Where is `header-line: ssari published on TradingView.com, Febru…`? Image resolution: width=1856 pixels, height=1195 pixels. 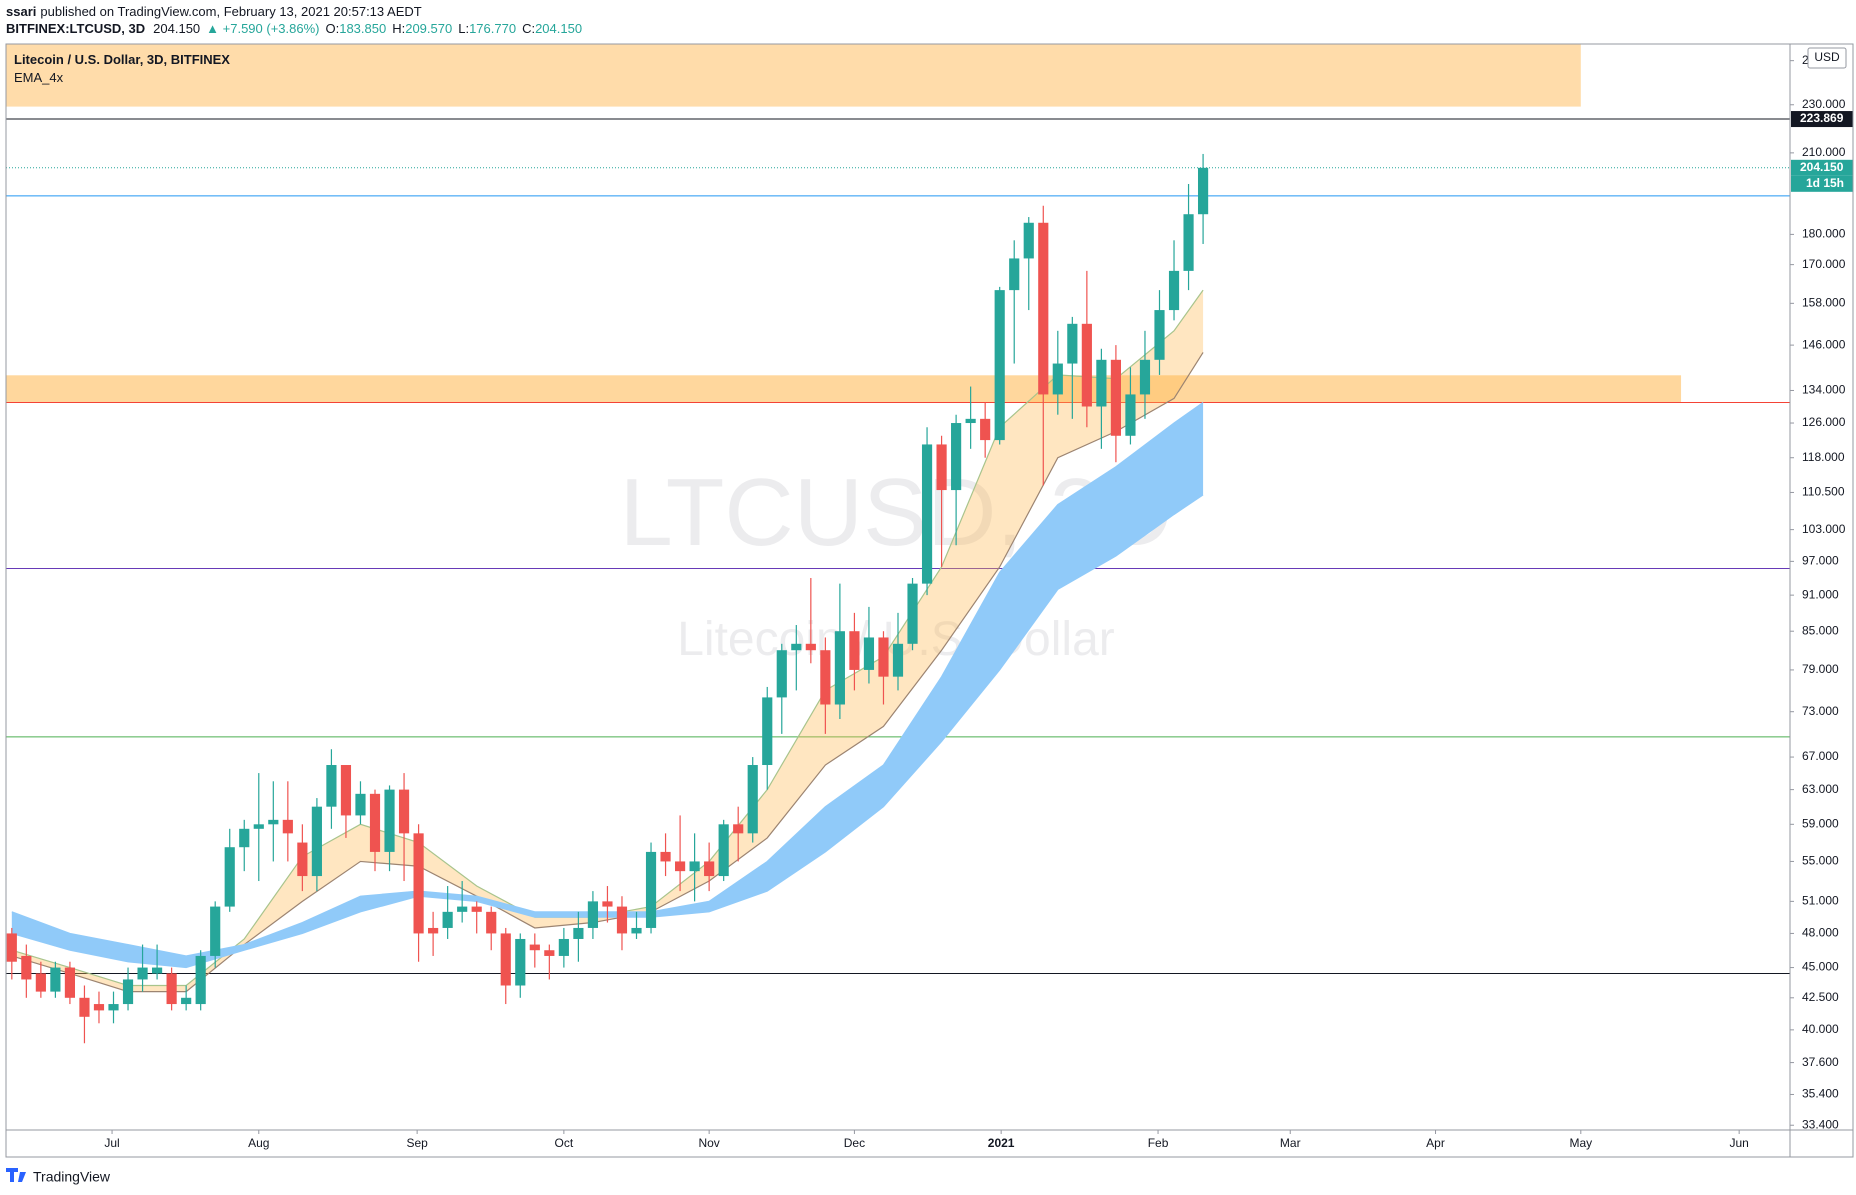
header-line: ssari published on TradingView.com, Febru… is located at coordinates (214, 11).